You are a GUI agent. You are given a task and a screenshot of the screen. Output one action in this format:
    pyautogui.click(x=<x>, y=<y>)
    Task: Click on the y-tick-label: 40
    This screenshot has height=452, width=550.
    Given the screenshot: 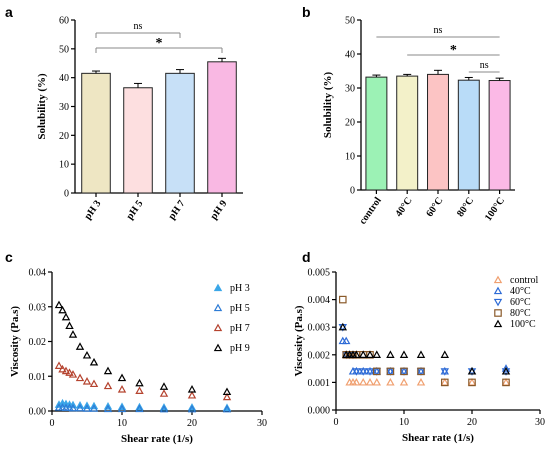 What is the action you would take?
    pyautogui.click(x=64, y=78)
    